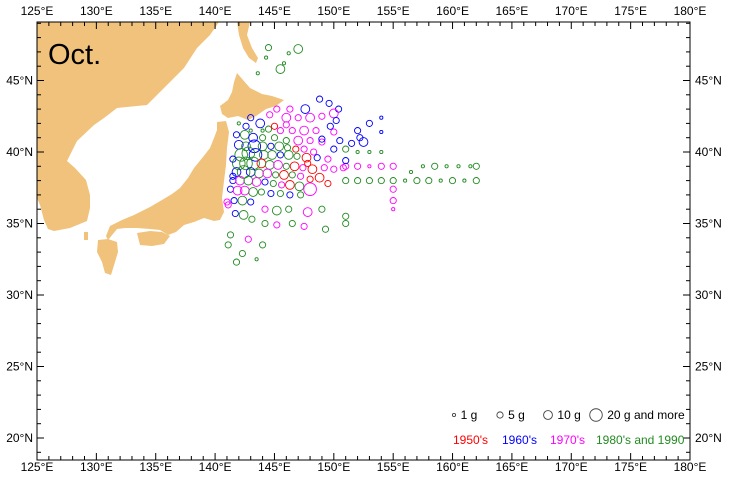 This screenshot has height=479, width=730. I want to click on lon-label-top: 165°E, so click(511, 11).